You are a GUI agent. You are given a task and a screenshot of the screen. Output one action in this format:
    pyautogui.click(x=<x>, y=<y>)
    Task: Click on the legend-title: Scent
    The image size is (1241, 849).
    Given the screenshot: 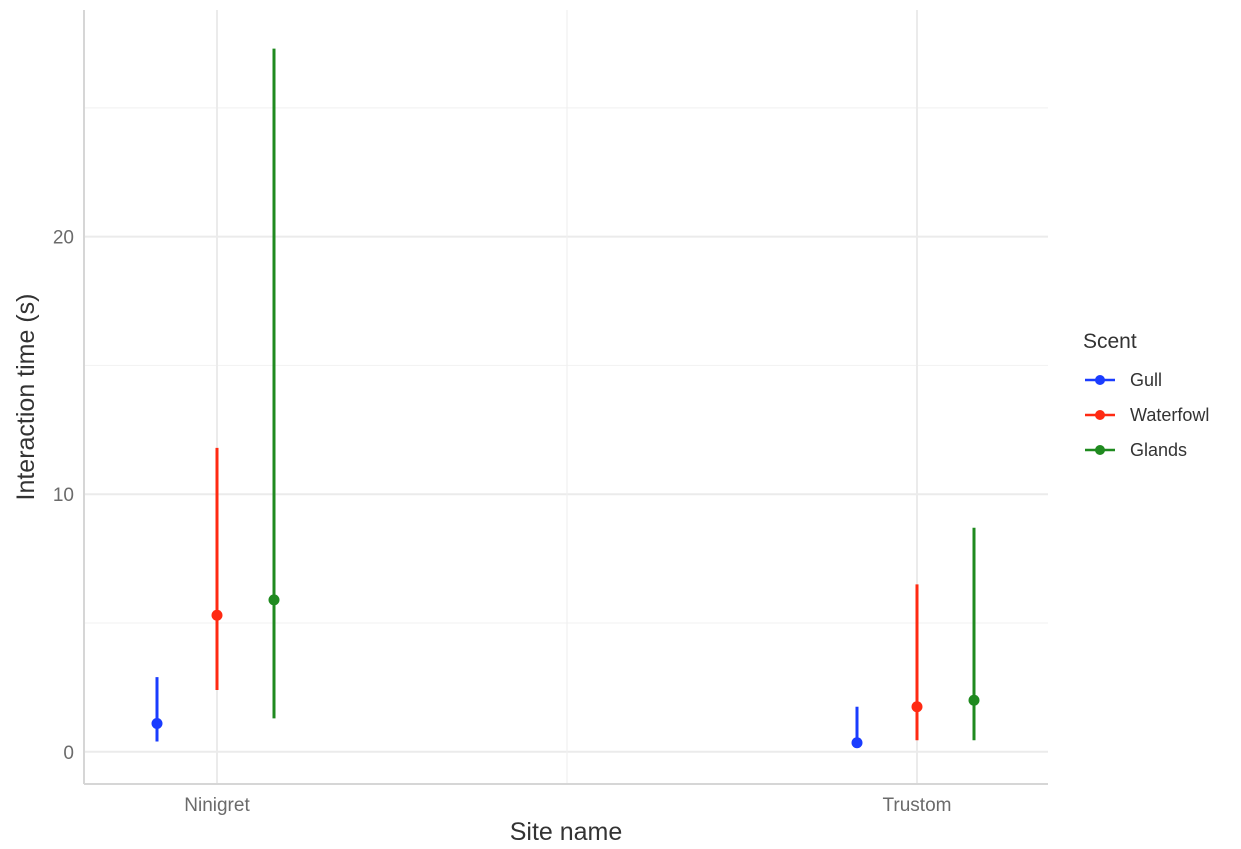 What is the action you would take?
    pyautogui.click(x=1110, y=341)
    